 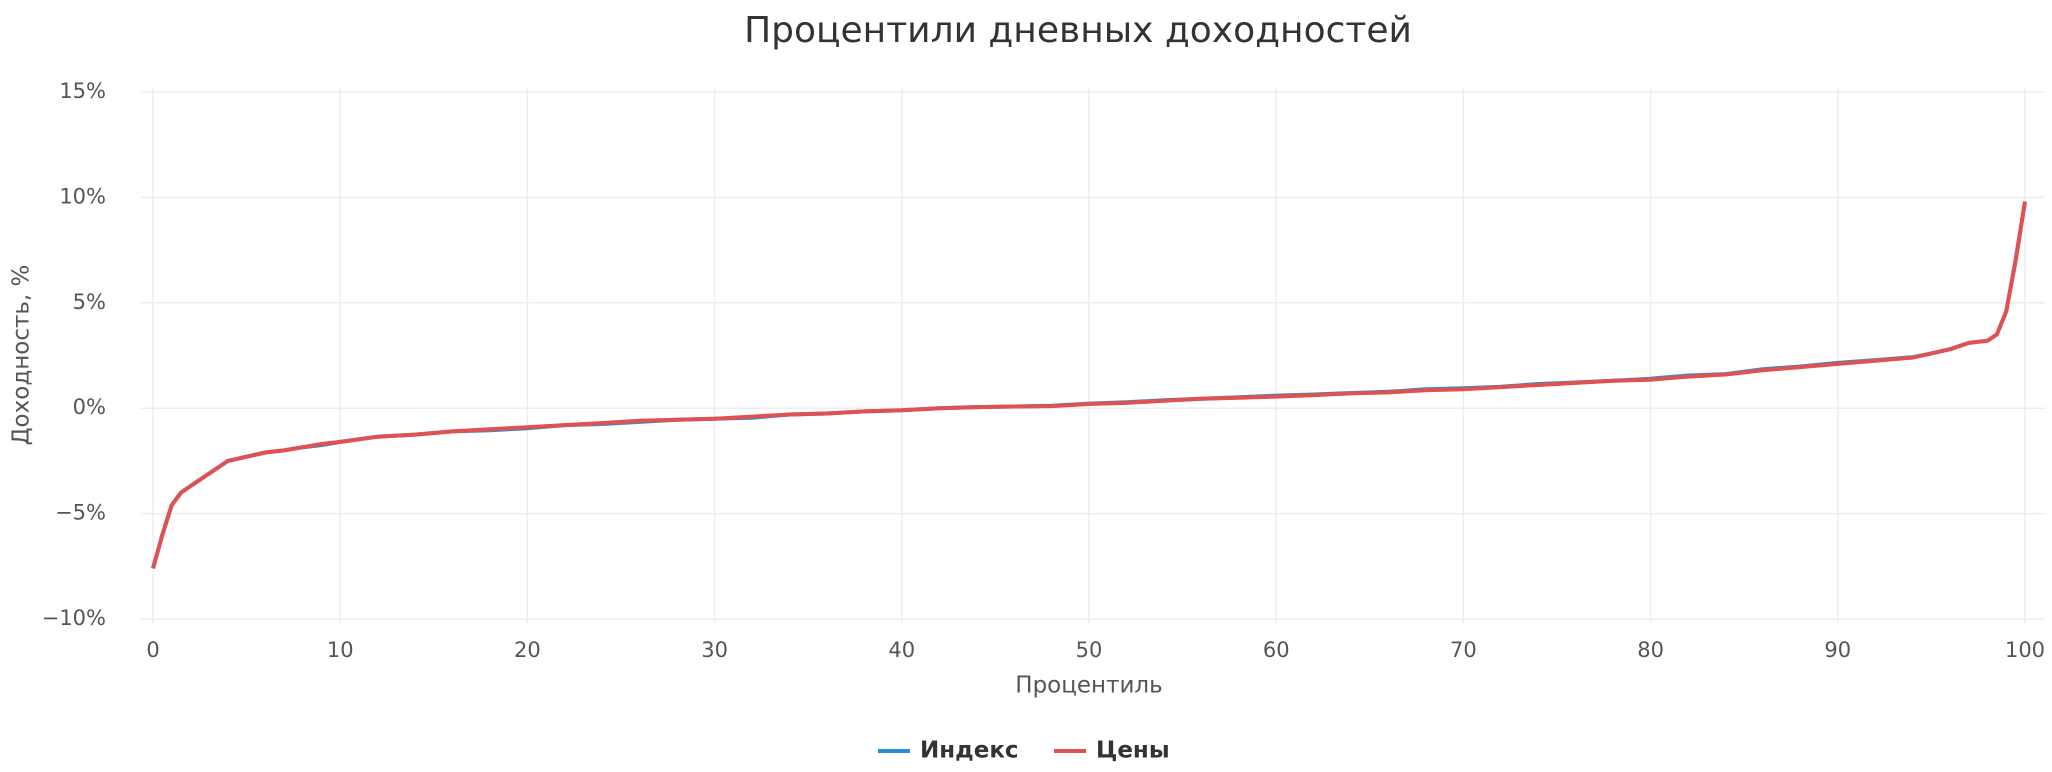 I want to click on chart-title: Процентили дневных доходностей, so click(x=1078, y=30).